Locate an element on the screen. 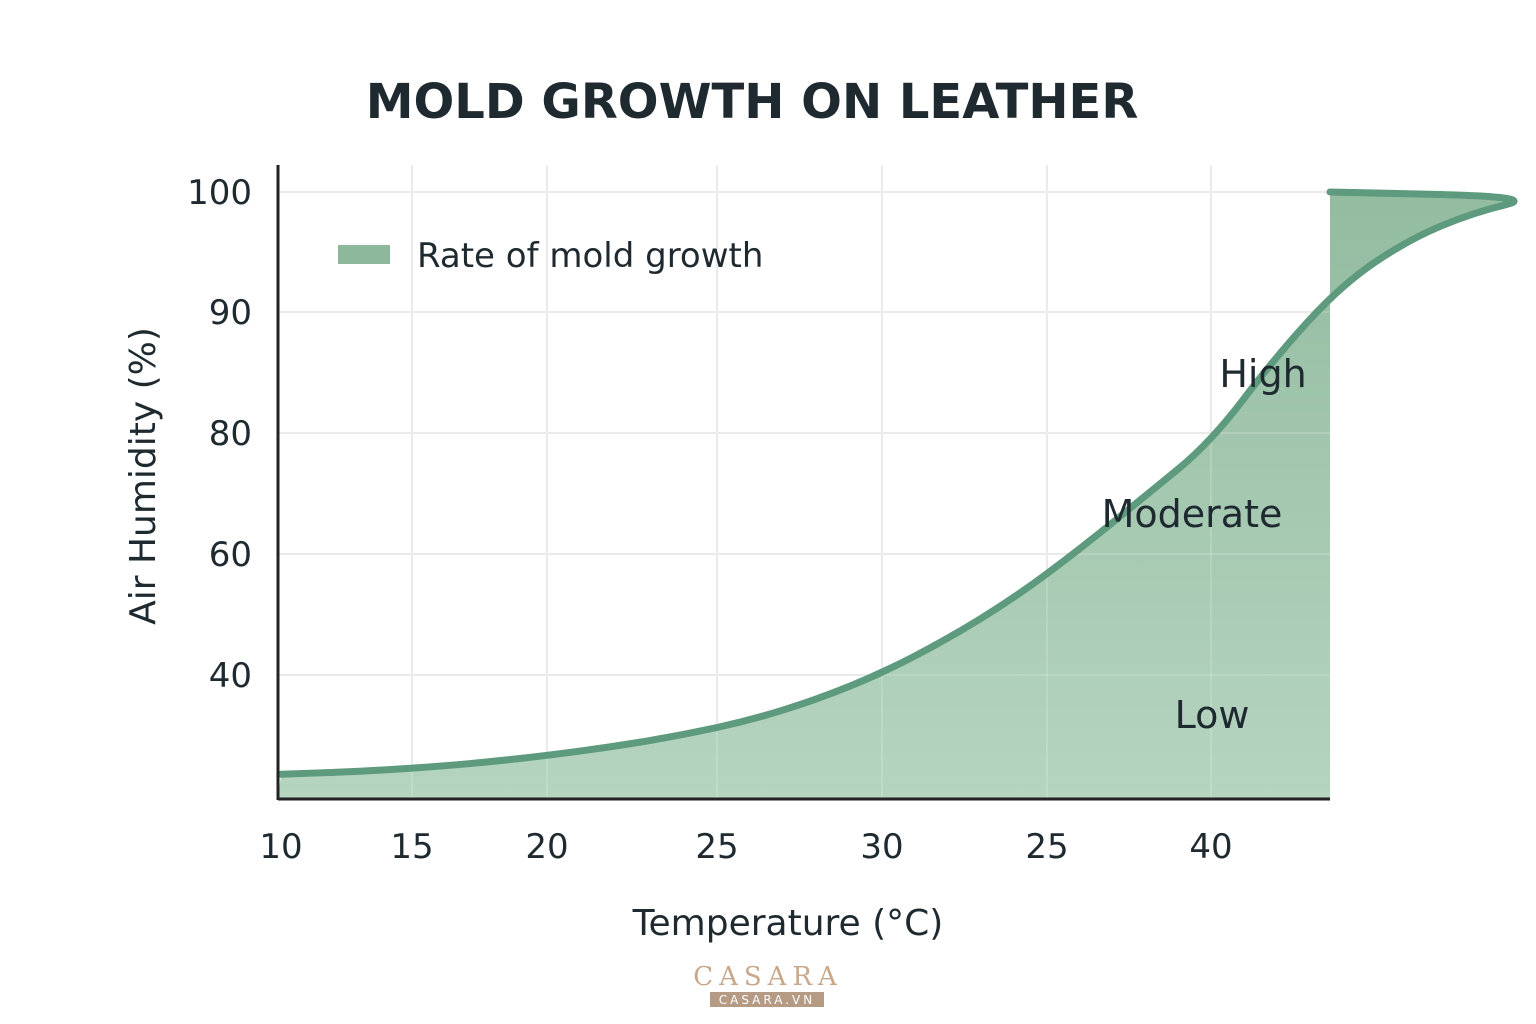 This screenshot has width=1536, height=1024. zone-label-high: High is located at coordinates (1262, 374).